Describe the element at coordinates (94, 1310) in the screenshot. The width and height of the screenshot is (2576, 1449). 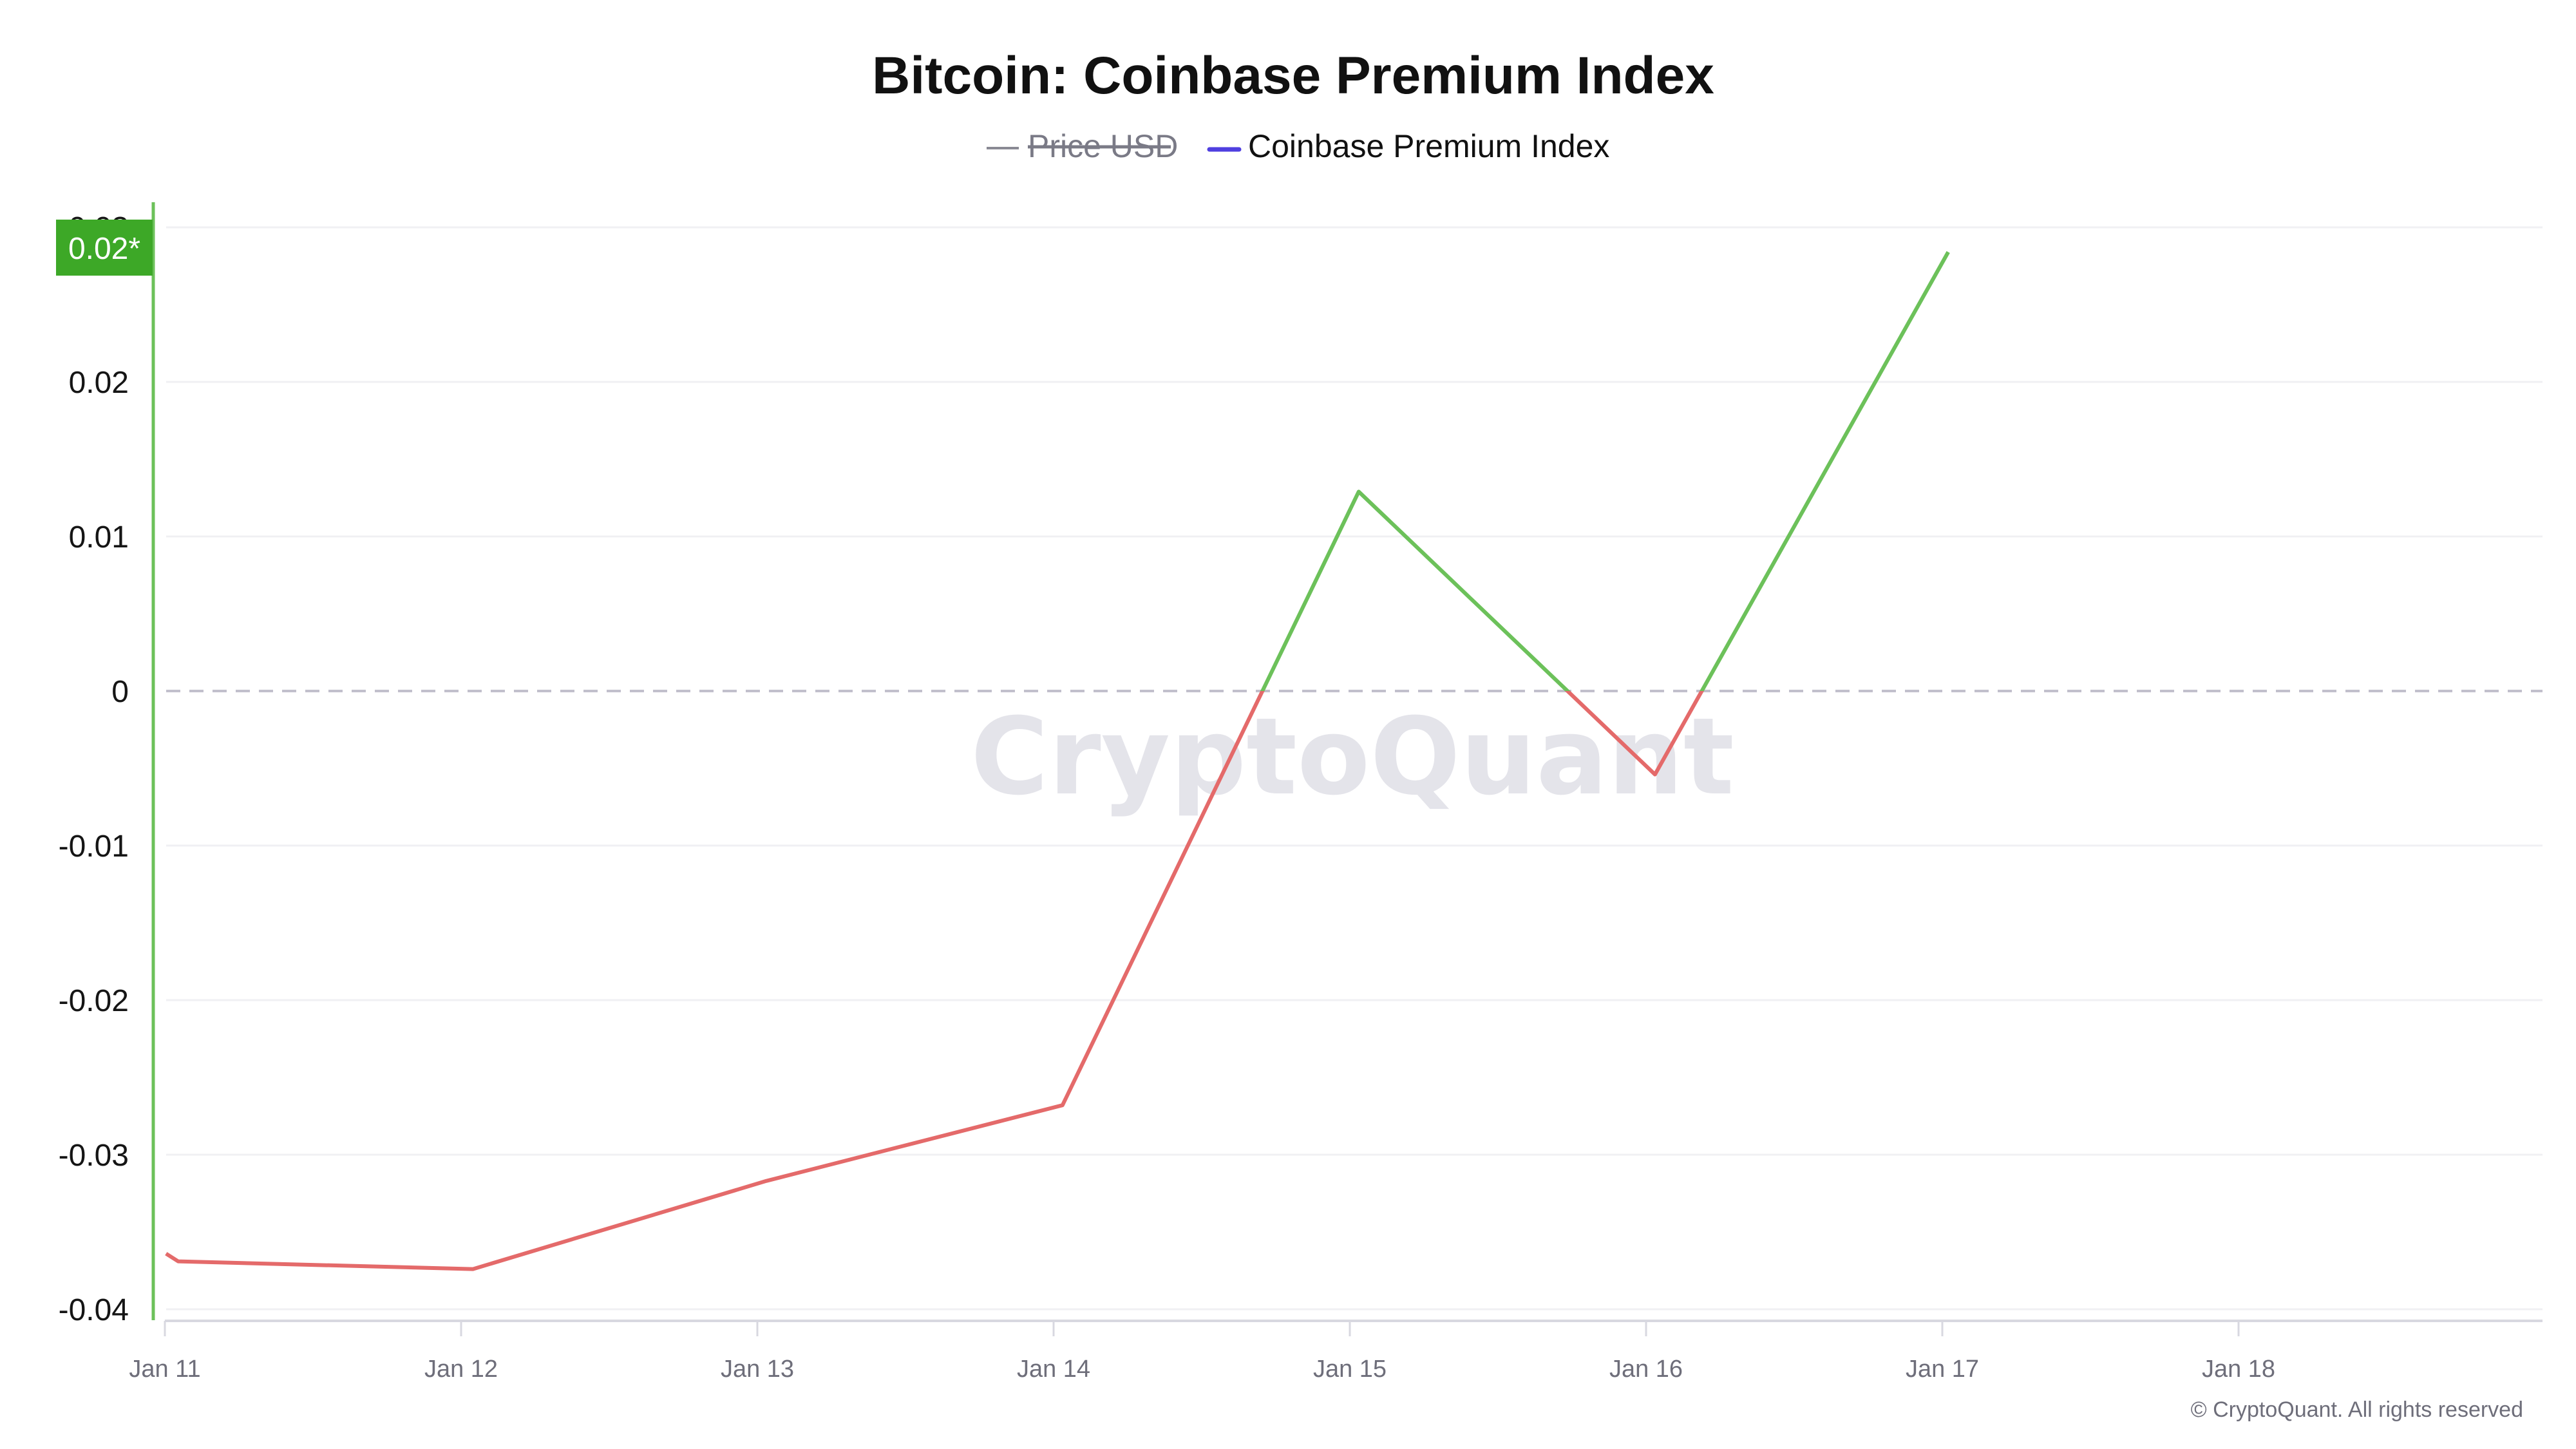
I see `y-tick-label: -0.04` at that location.